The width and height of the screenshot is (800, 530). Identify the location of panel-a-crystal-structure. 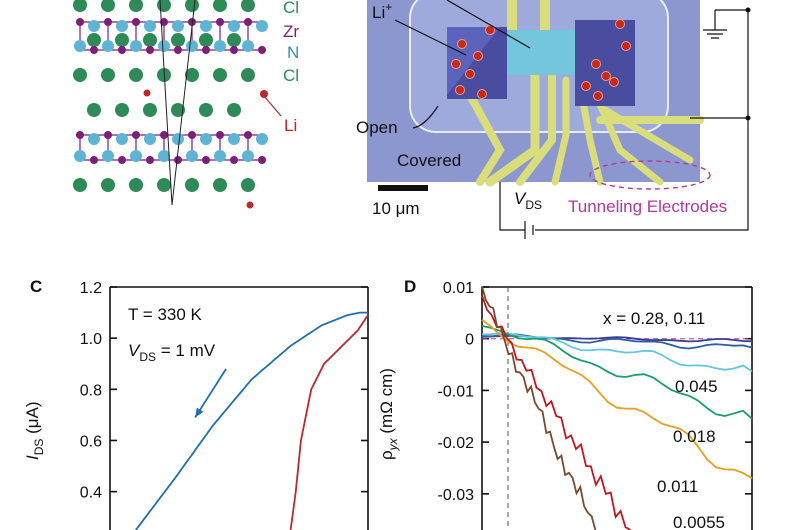
(170, 104).